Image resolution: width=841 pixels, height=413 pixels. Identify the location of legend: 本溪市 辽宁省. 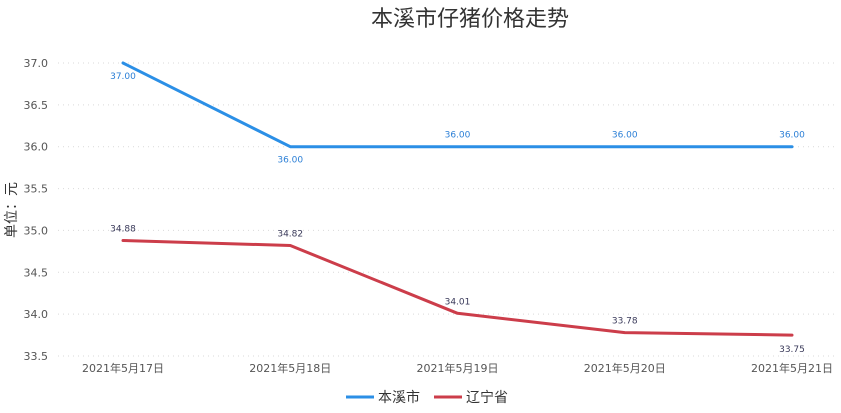
(427, 397).